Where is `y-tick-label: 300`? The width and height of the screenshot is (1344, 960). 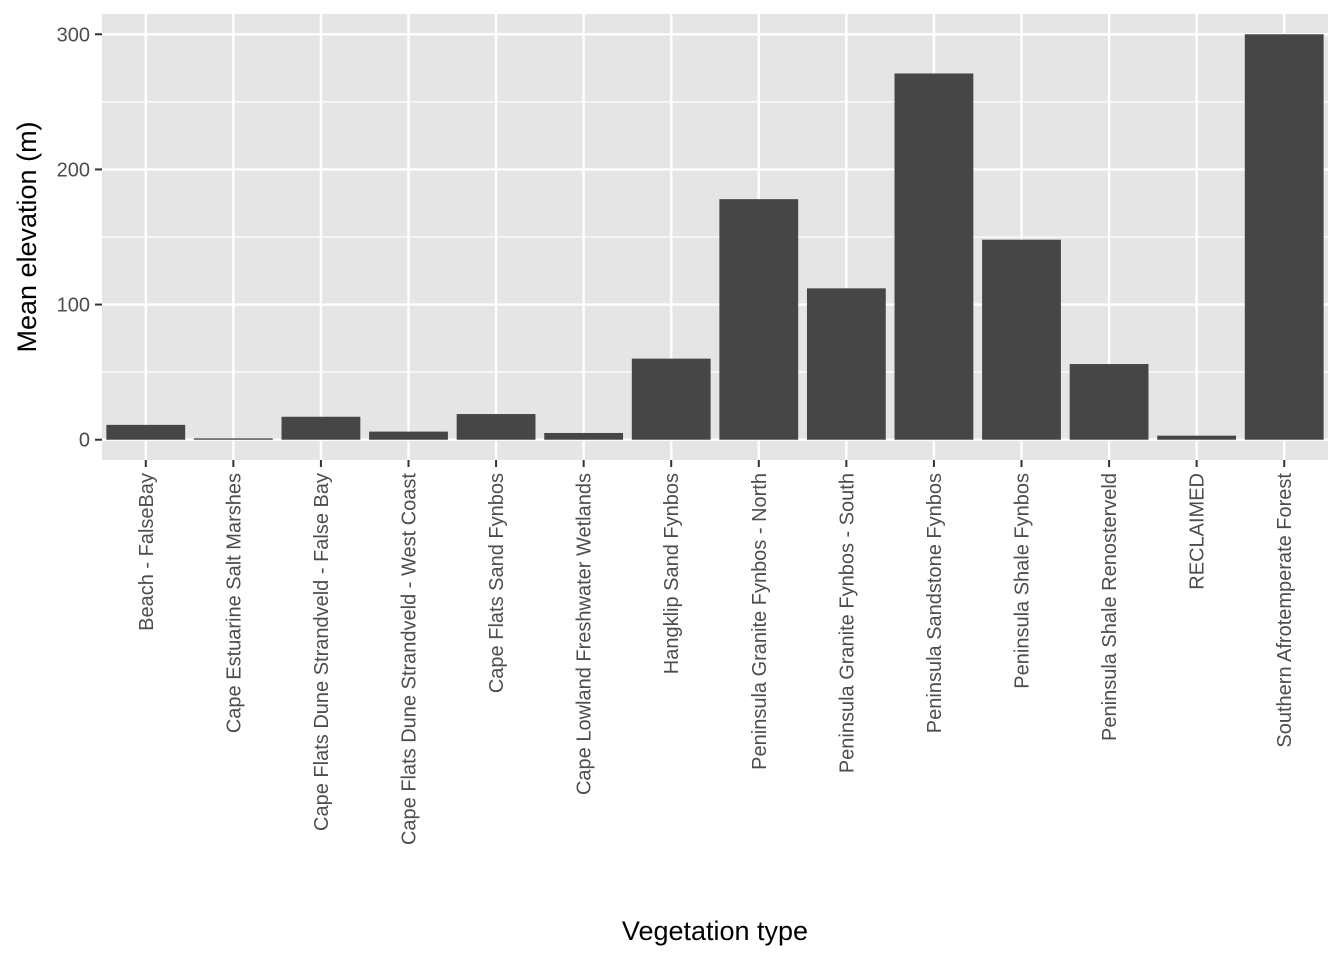
y-tick-label: 300 is located at coordinates (73, 35).